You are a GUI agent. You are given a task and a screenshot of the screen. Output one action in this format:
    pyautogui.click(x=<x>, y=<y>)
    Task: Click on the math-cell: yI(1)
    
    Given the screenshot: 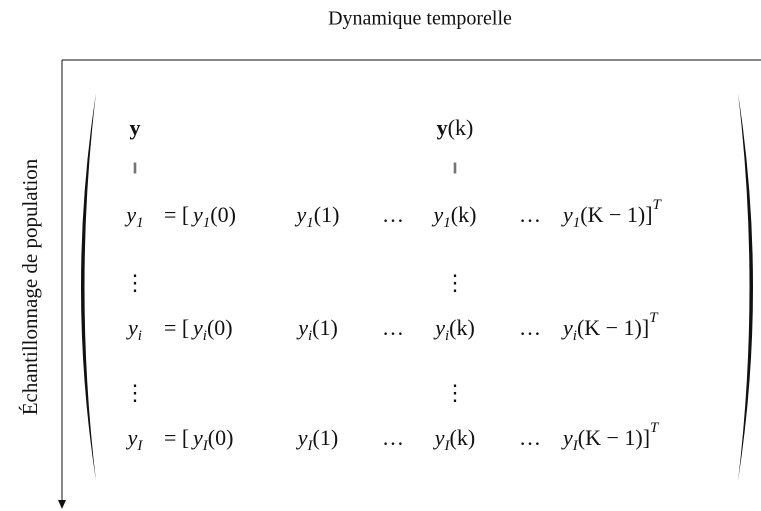 What is the action you would take?
    pyautogui.click(x=317, y=439)
    